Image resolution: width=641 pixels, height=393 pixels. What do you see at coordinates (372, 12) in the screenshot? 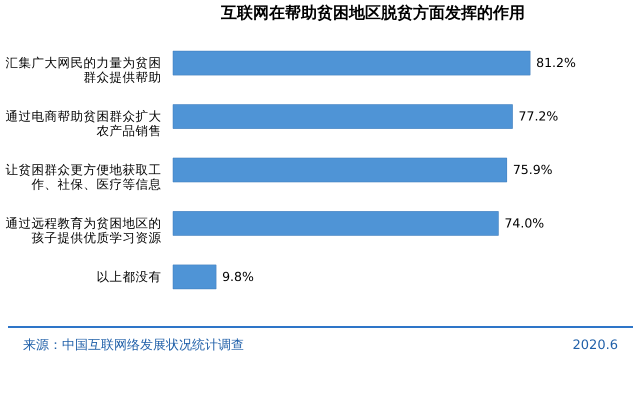
I see `chart-title: 互联网在帮助贫困地区脱贫方面发挥的作用` at bounding box center [372, 12].